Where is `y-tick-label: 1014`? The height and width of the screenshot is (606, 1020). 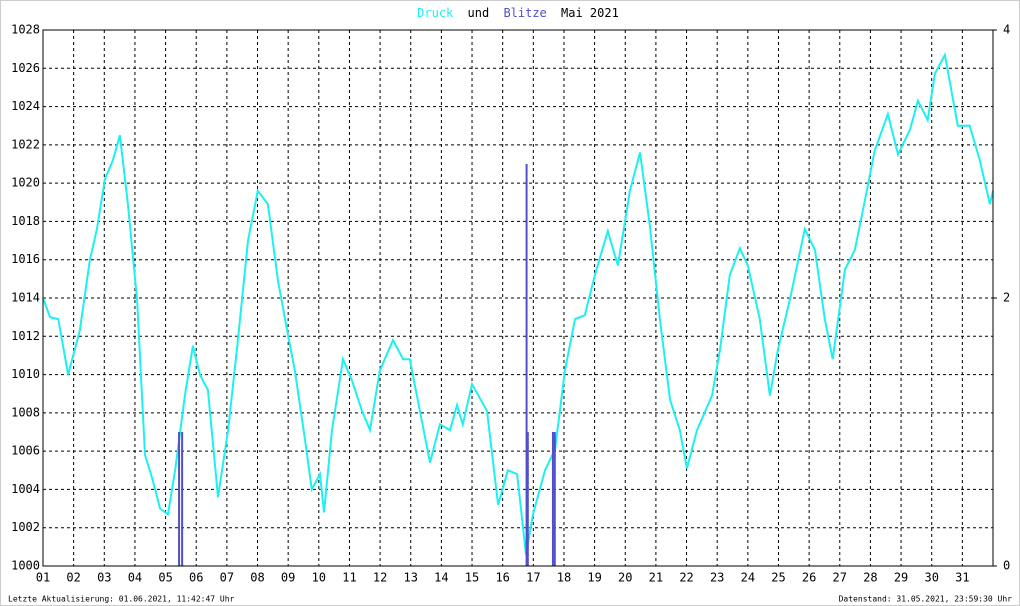
y-tick-label: 1014 is located at coordinates (25, 298).